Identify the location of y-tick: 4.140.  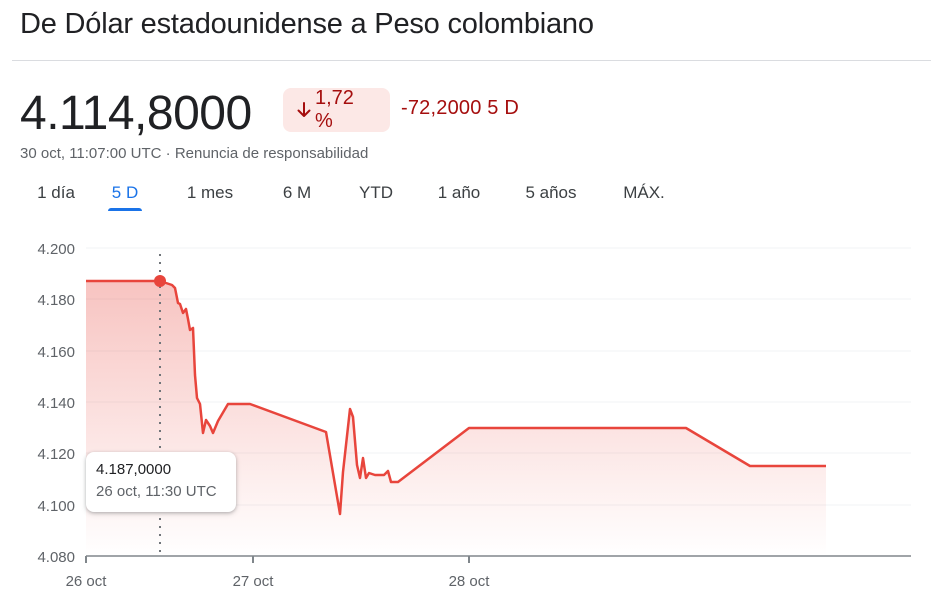
(56, 403).